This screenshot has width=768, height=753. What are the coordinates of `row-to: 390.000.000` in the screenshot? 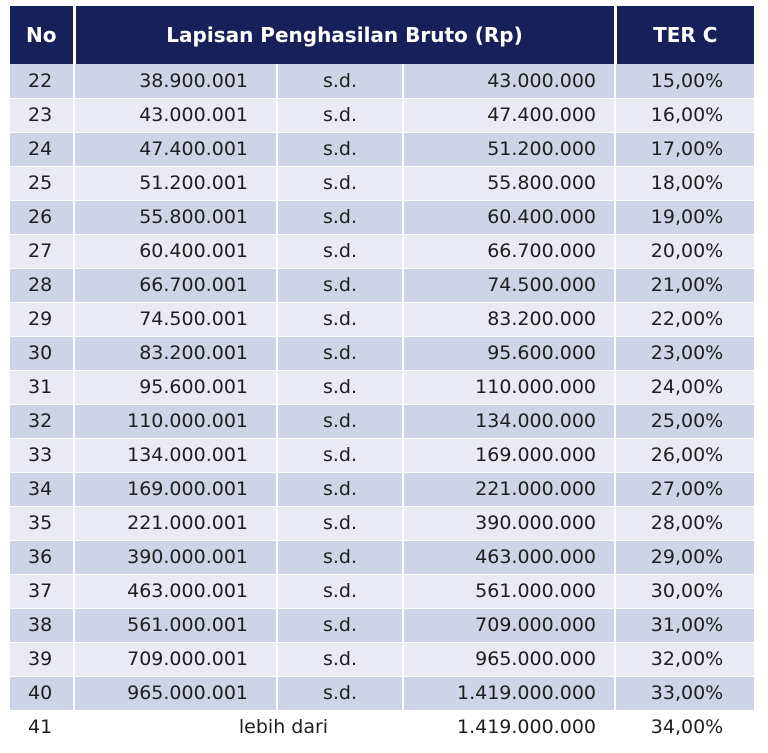 It's located at (510, 523).